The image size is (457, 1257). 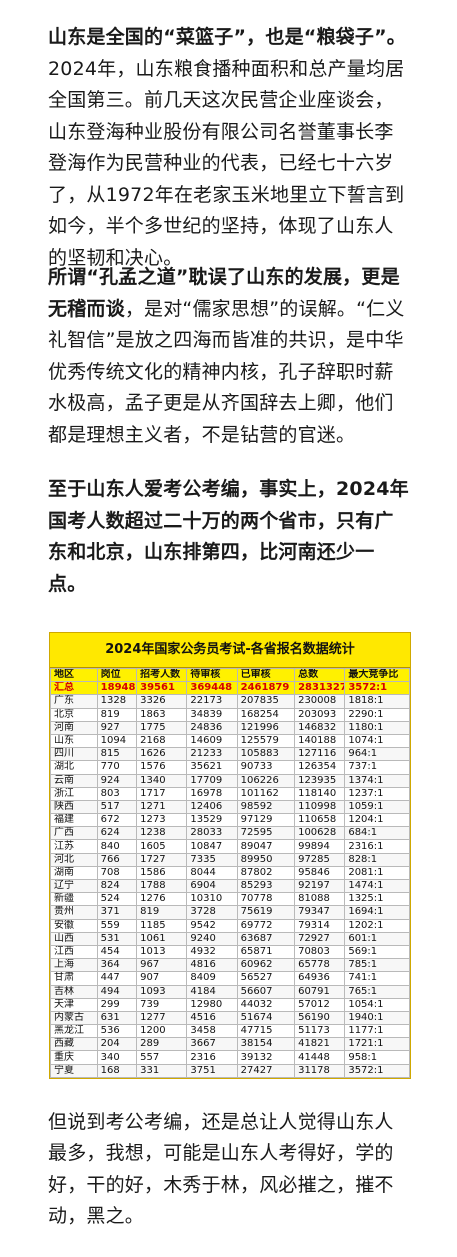 What do you see at coordinates (117, 767) in the screenshot?
I see `table-cell: 770` at bounding box center [117, 767].